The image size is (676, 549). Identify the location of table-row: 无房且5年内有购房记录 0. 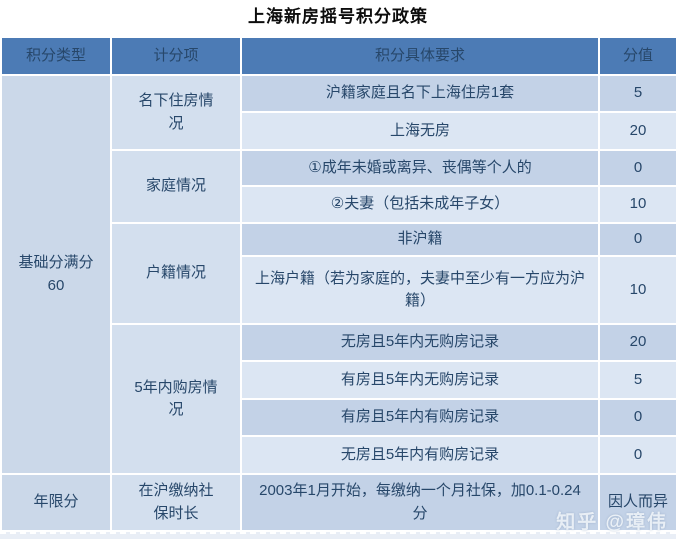
(338, 455).